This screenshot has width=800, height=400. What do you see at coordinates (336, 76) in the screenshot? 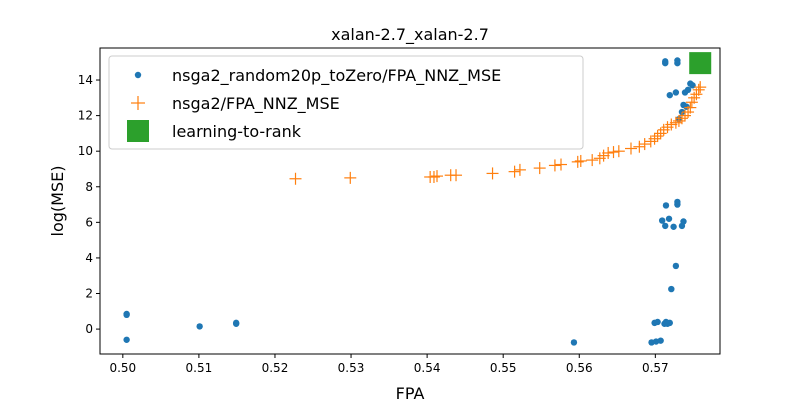
I see `legend-label: nsga2_random20p_toZero/FPA_NNZ_MSE` at bounding box center [336, 76].